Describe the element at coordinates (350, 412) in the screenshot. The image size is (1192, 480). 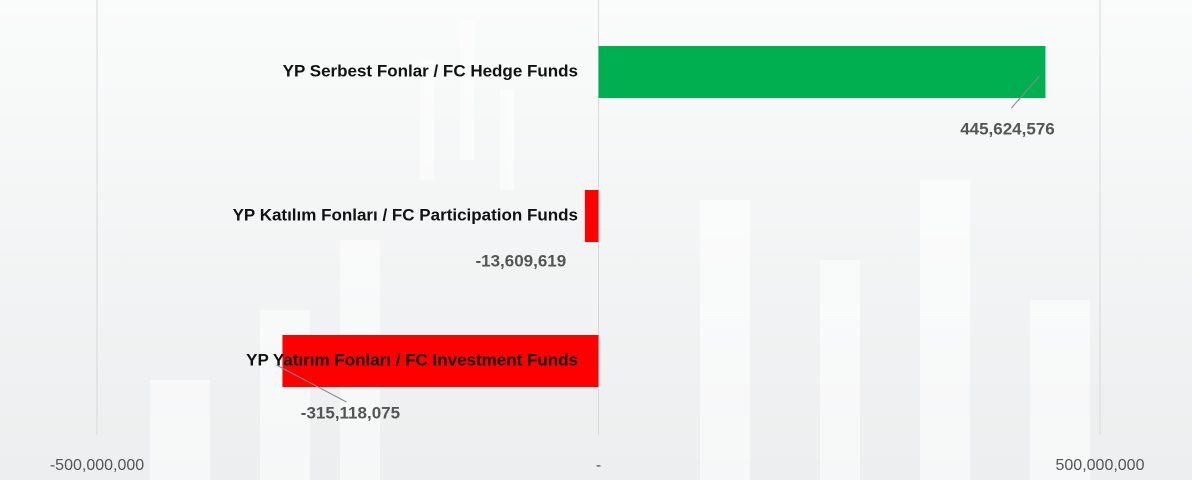
I see `value-label: -315,118,075` at that location.